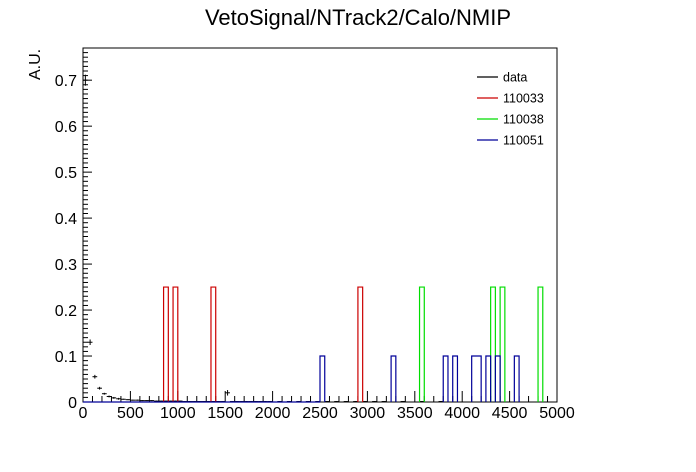 This screenshot has height=472, width=696. Describe the element at coordinates (320, 413) in the screenshot. I see `x-tick-label: 2500` at that location.